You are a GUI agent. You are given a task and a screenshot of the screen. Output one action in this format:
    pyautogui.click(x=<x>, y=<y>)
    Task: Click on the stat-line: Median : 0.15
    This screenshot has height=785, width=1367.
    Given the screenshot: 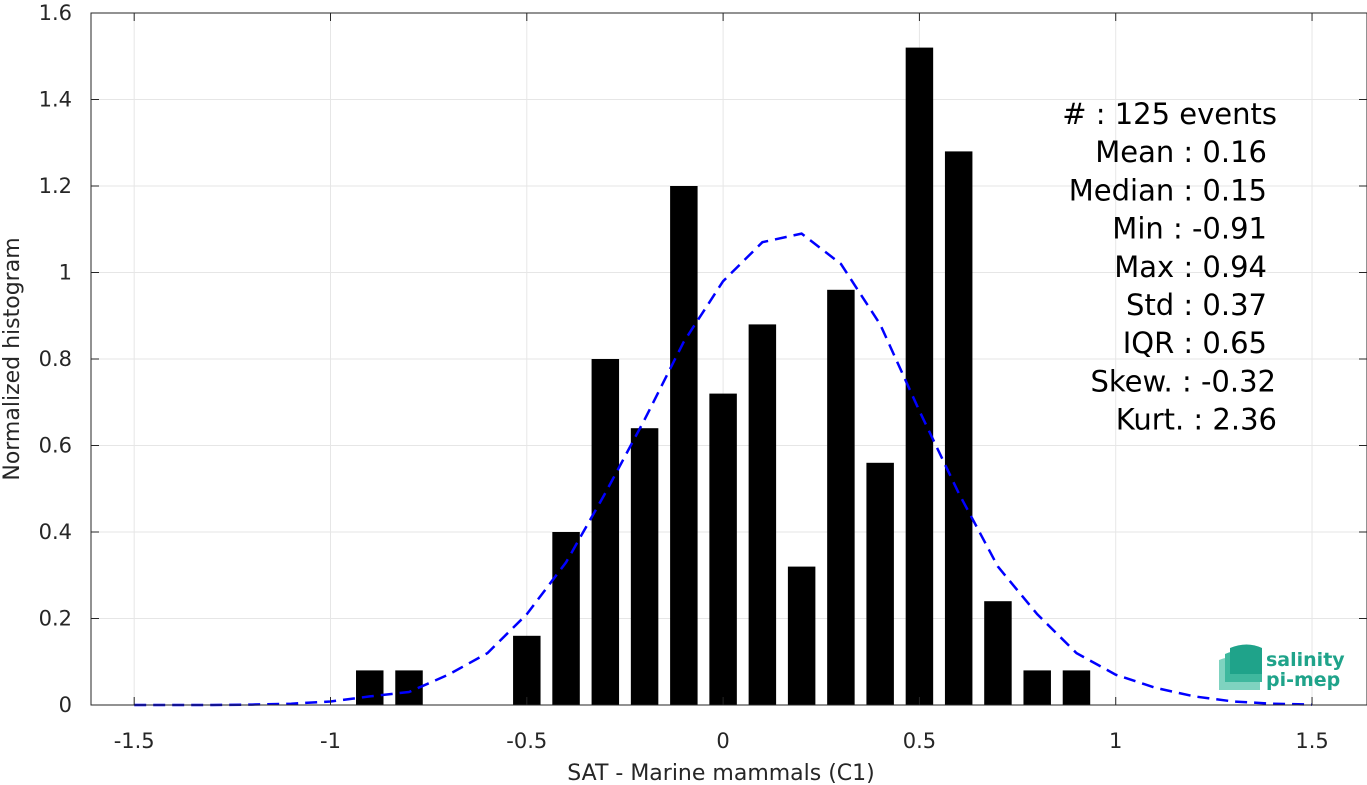 What is the action you would take?
    pyautogui.click(x=1168, y=190)
    